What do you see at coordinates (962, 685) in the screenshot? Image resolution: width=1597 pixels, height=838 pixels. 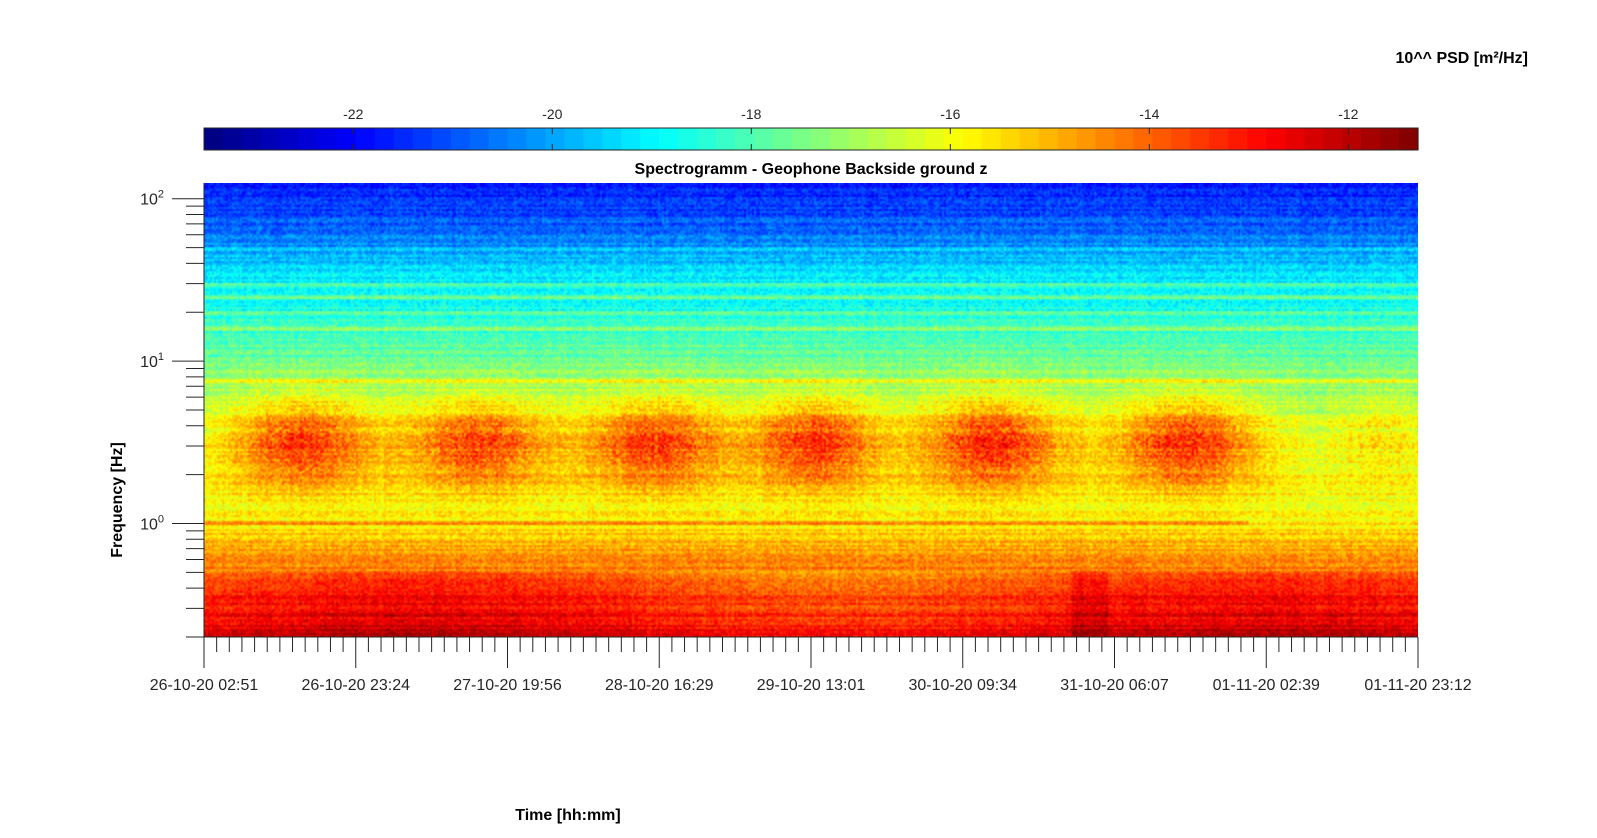 I see `x-tick-label: 30-10-20 09:34` at bounding box center [962, 685].